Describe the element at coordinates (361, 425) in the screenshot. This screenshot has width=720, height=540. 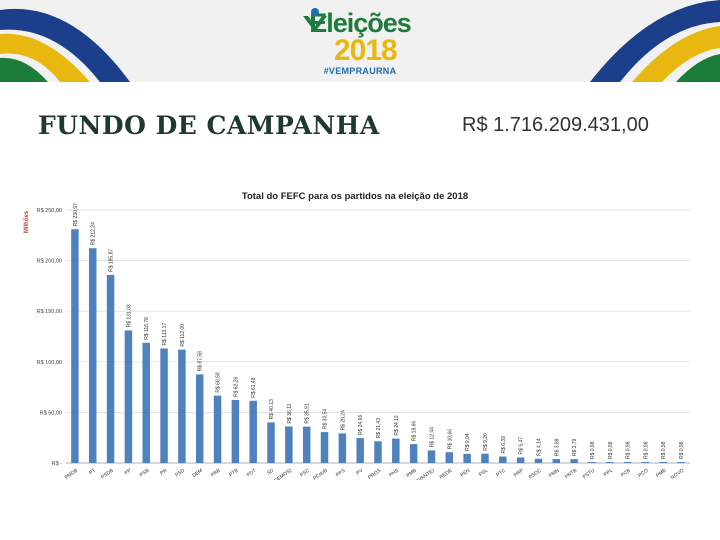
I see `data-label: R$ 24,66` at that location.